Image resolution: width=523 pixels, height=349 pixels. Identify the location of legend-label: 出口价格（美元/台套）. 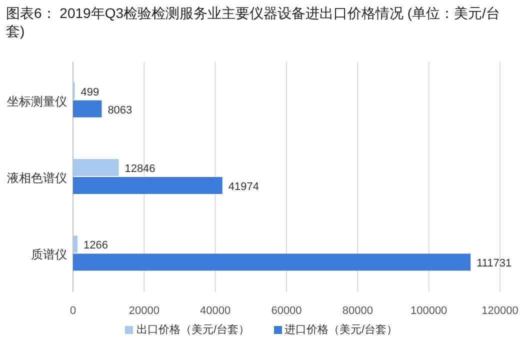
(192, 329).